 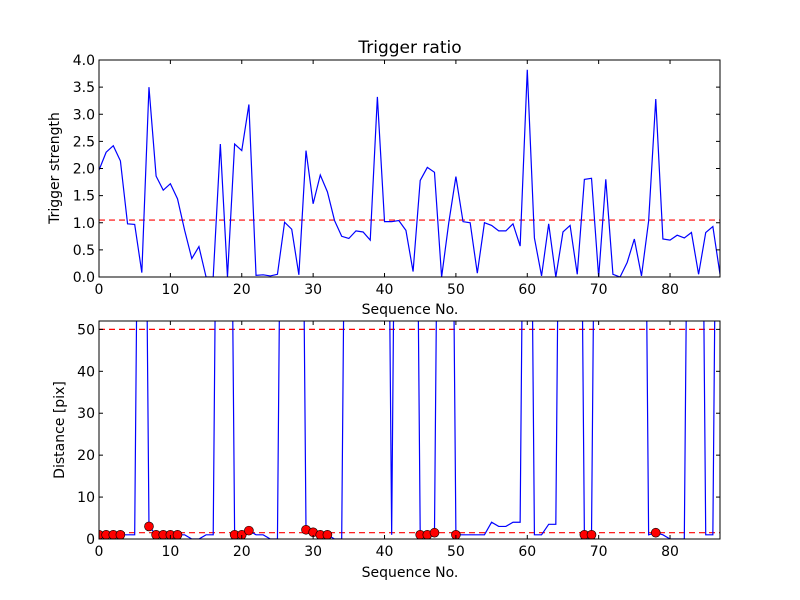 What do you see at coordinates (84, 278) in the screenshot?
I see `y-tick-label: 0.0` at bounding box center [84, 278].